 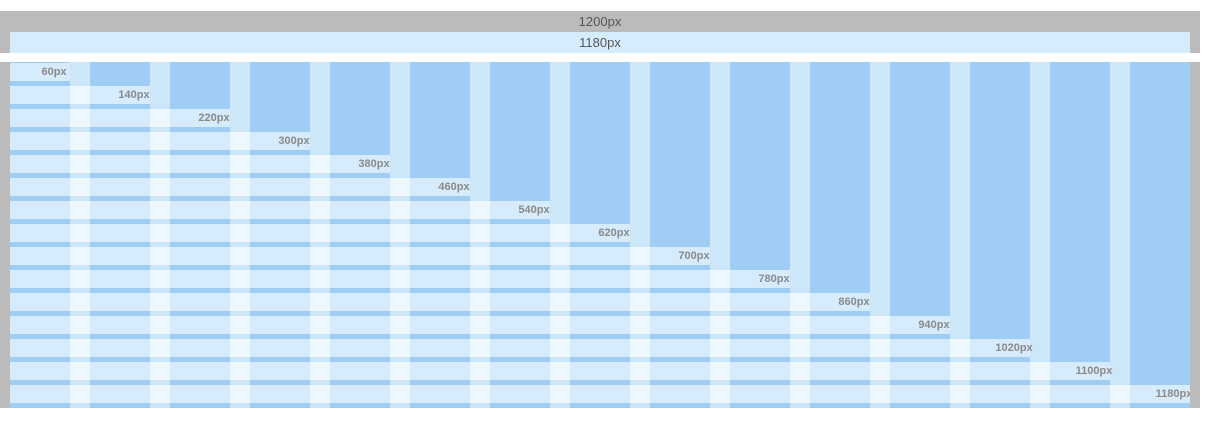 I want to click on span-row-label: 300px, so click(x=294, y=141).